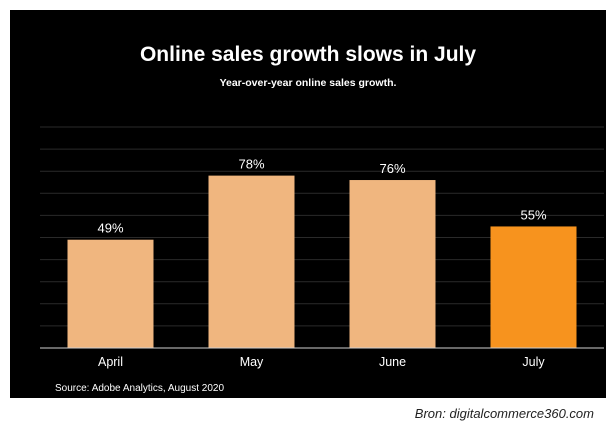 This screenshot has width=616, height=430. What do you see at coordinates (533, 362) in the screenshot?
I see `x-tick-july: July` at bounding box center [533, 362].